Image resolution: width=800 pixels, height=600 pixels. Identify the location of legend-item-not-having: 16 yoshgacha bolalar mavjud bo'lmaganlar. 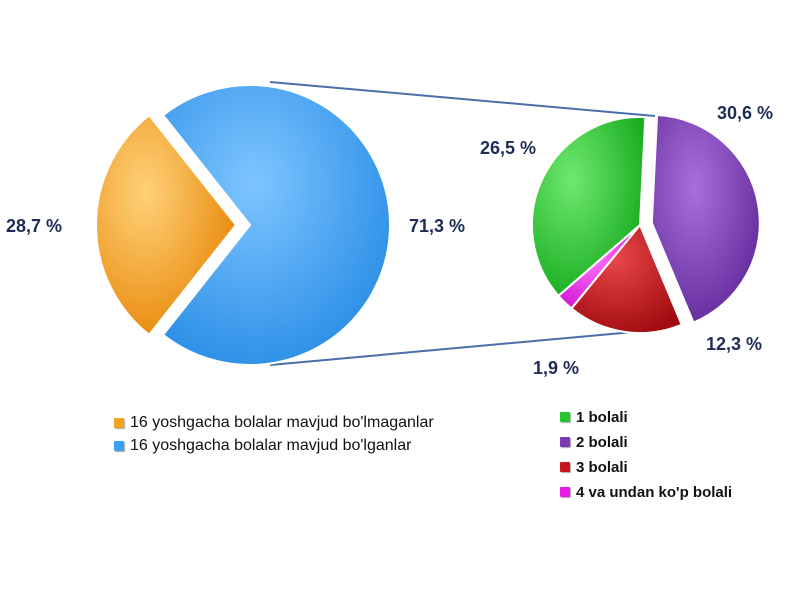
(274, 423).